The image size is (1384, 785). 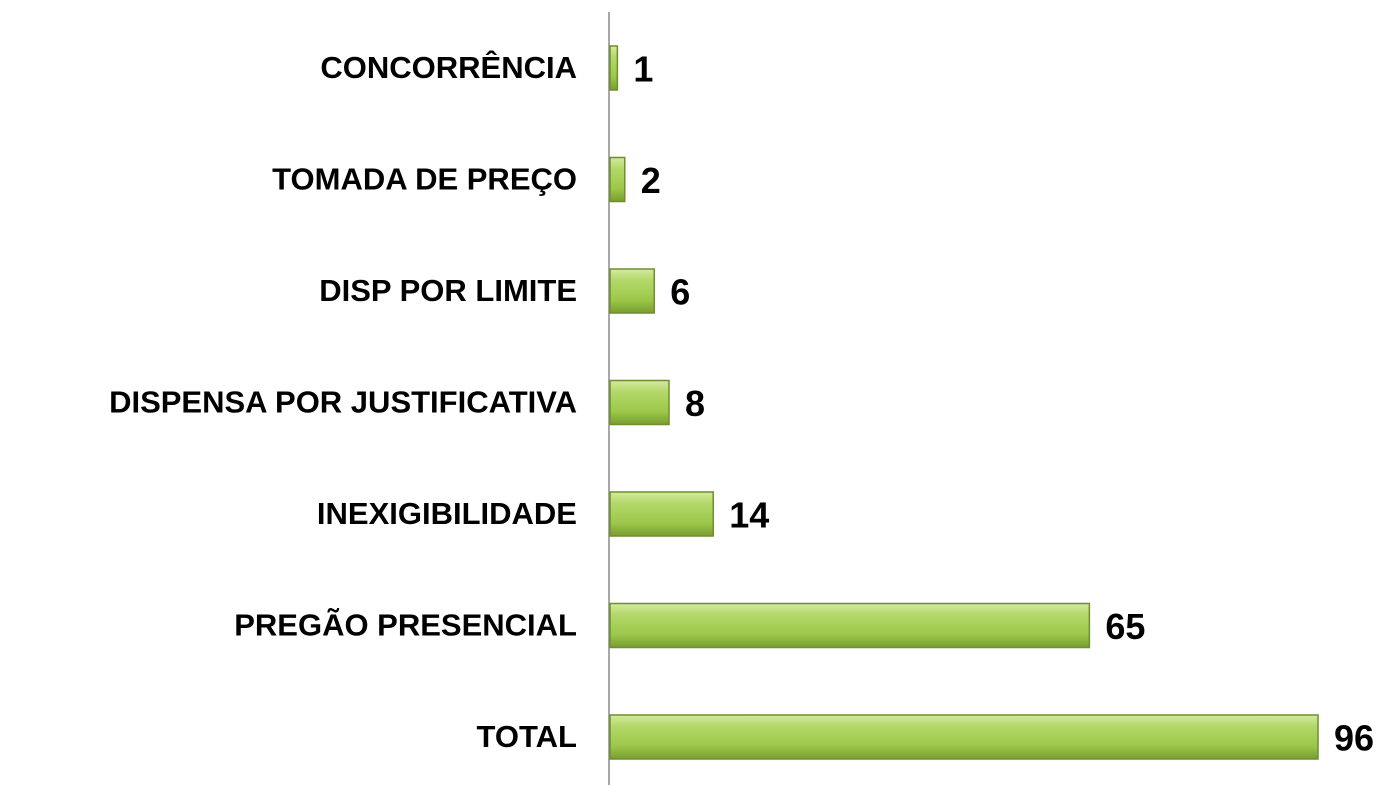 What do you see at coordinates (643, 69) in the screenshot?
I see `value-label: 1` at bounding box center [643, 69].